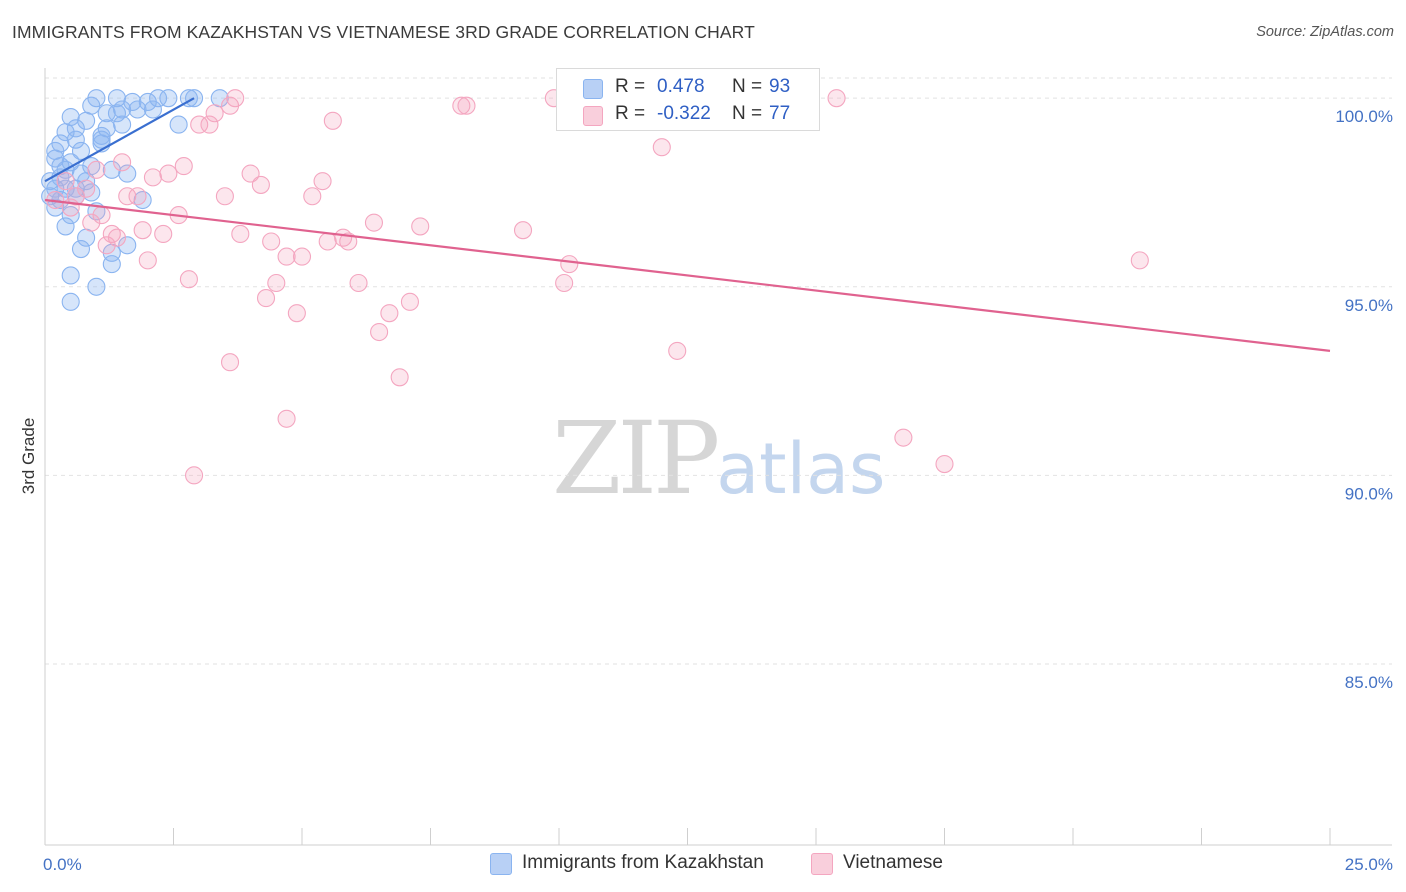 The image size is (1406, 892). Describe the element at coordinates (822, 864) in the screenshot. I see `legend-swatch-vietnamese` at that location.